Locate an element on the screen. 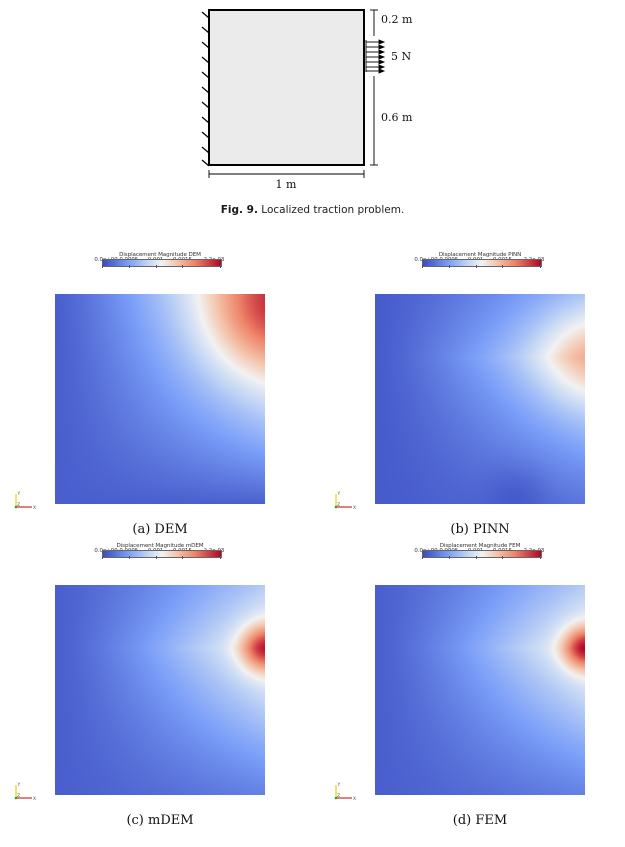 The image size is (625, 847). figure-caption: Fig. 9. Localized traction problem. is located at coordinates (312, 210).